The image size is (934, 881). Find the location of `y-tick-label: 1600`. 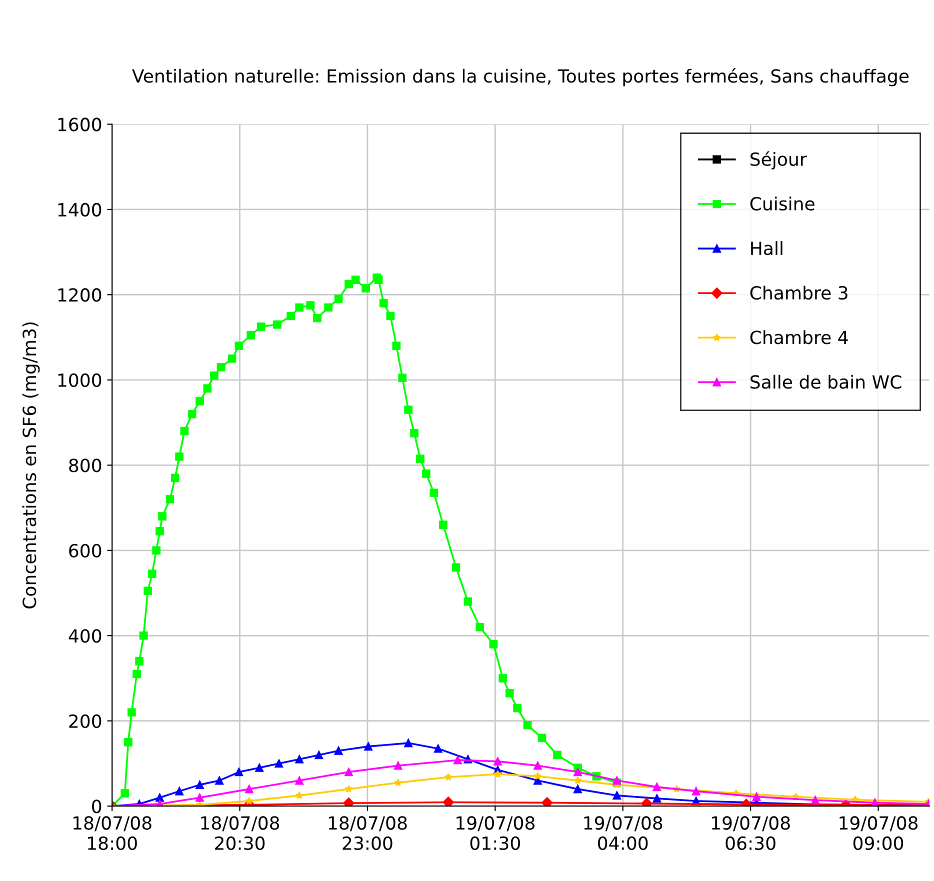

y-tick-label: 1600 is located at coordinates (80, 125).